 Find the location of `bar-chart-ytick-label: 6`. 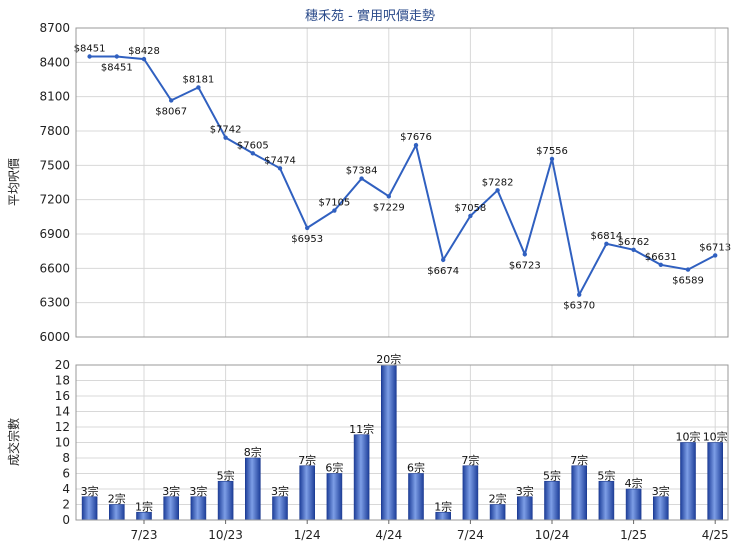

bar-chart-ytick-label: 6 is located at coordinates (66, 474).